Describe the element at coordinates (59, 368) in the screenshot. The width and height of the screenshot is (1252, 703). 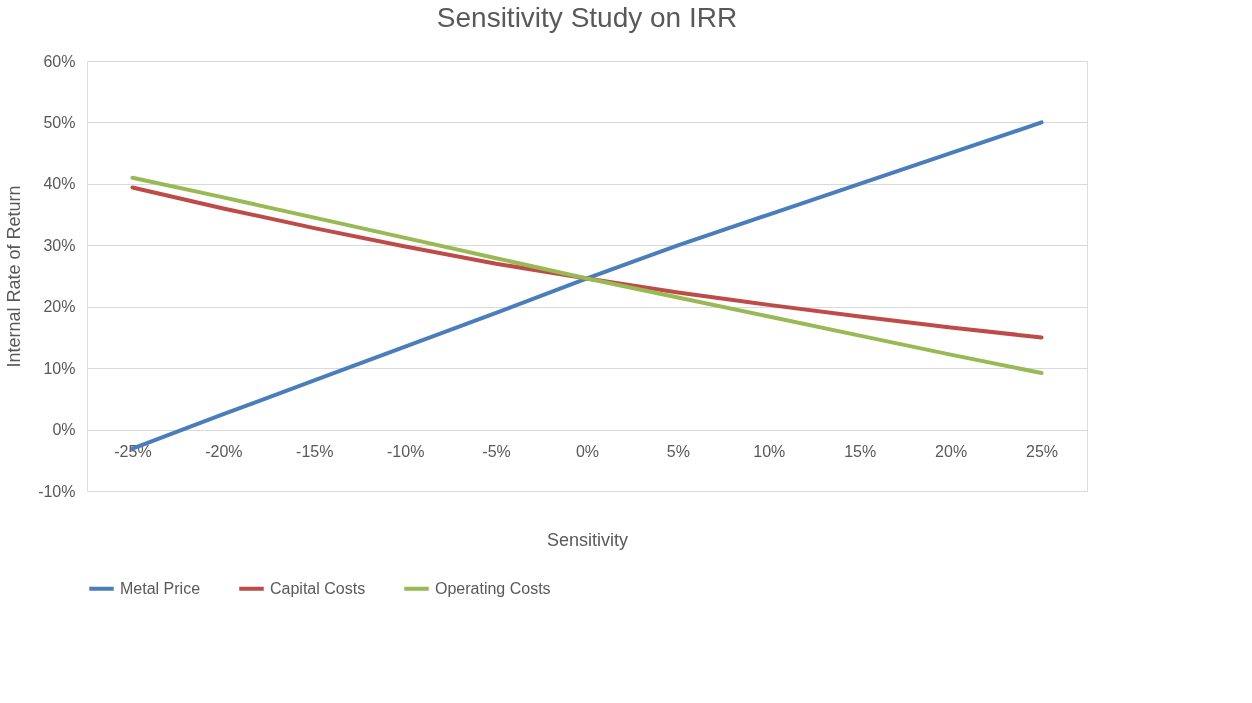
I see `y-tick-label: 10%` at that location.